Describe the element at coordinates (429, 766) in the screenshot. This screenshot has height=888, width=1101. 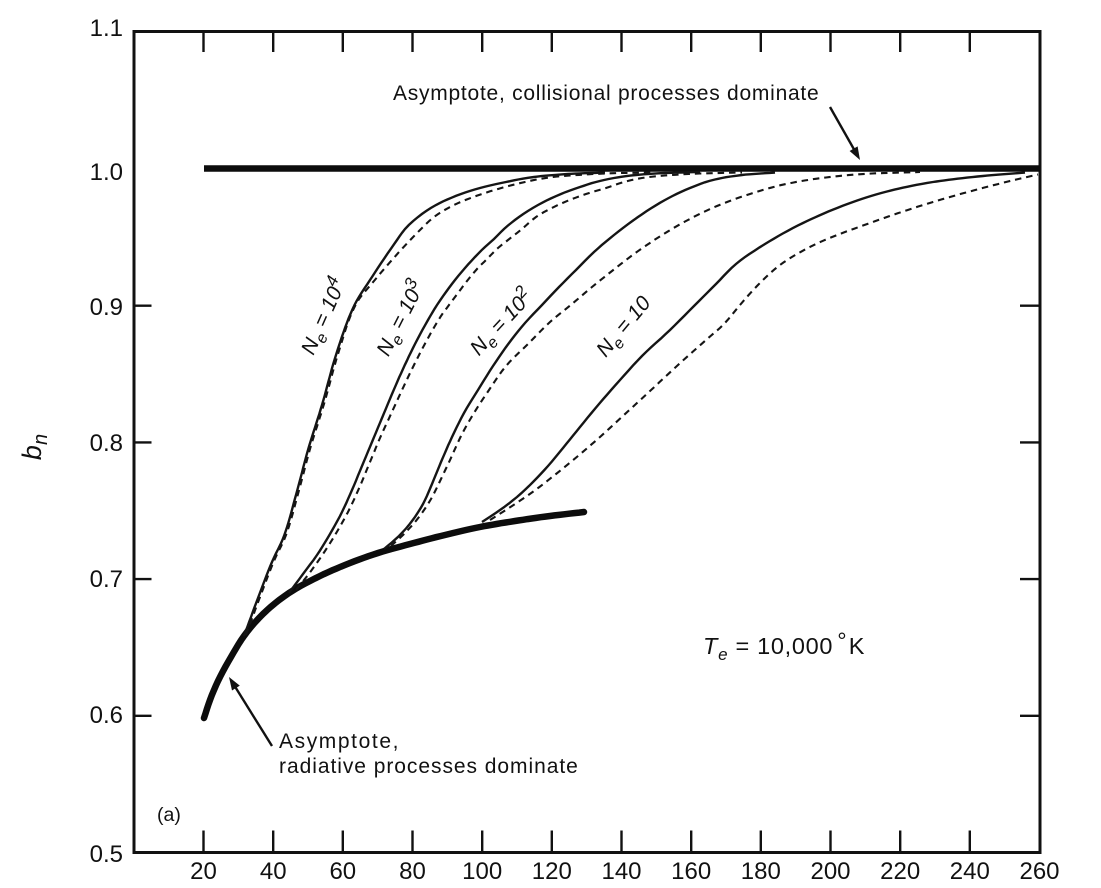
I see `svg-text: radiative processes dominate` at that location.